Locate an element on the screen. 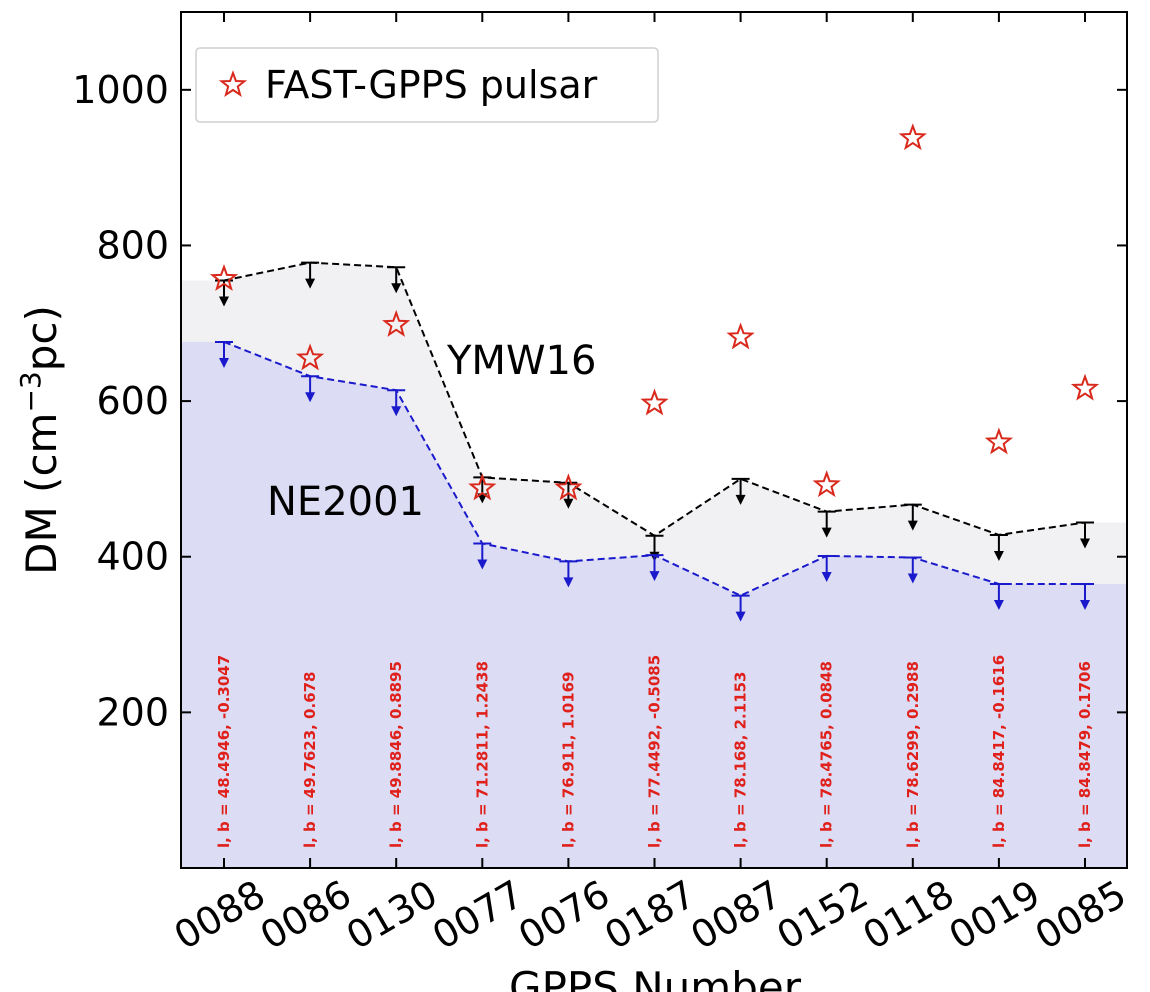 Image resolution: width=1150 pixels, height=992 pixels. x-tick-label: 0076 is located at coordinates (564, 915).